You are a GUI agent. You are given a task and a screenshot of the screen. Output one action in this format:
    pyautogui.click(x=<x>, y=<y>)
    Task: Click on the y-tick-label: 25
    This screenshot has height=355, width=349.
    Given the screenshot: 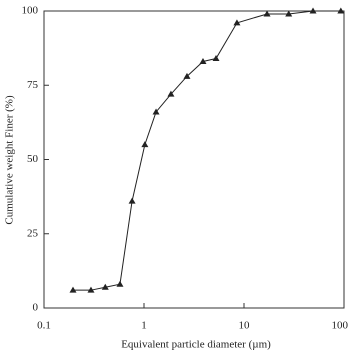 What is the action you would take?
    pyautogui.click(x=33, y=233)
    